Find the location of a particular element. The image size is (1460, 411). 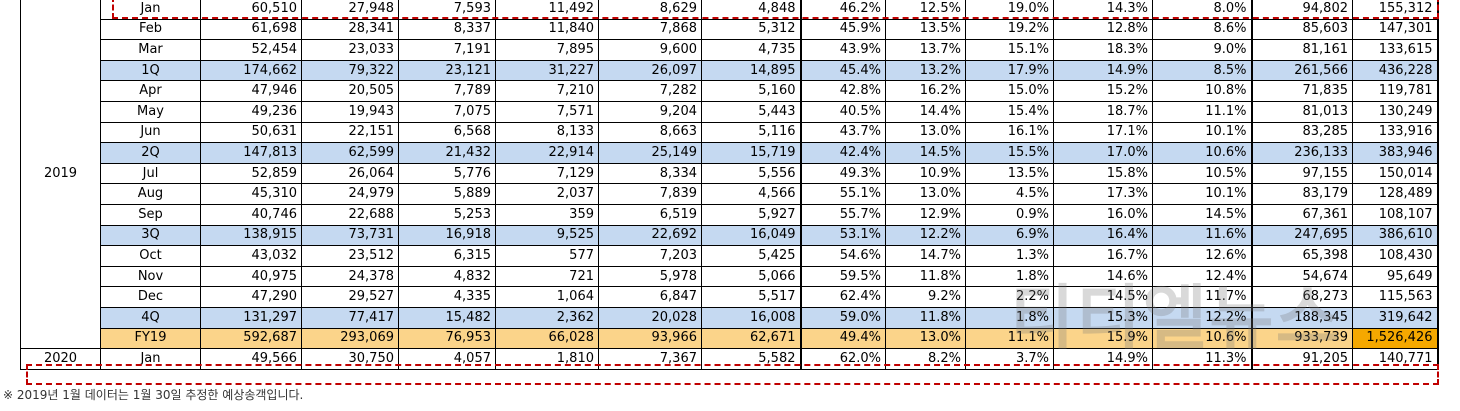

table-cell: 22,914 is located at coordinates (547, 153).